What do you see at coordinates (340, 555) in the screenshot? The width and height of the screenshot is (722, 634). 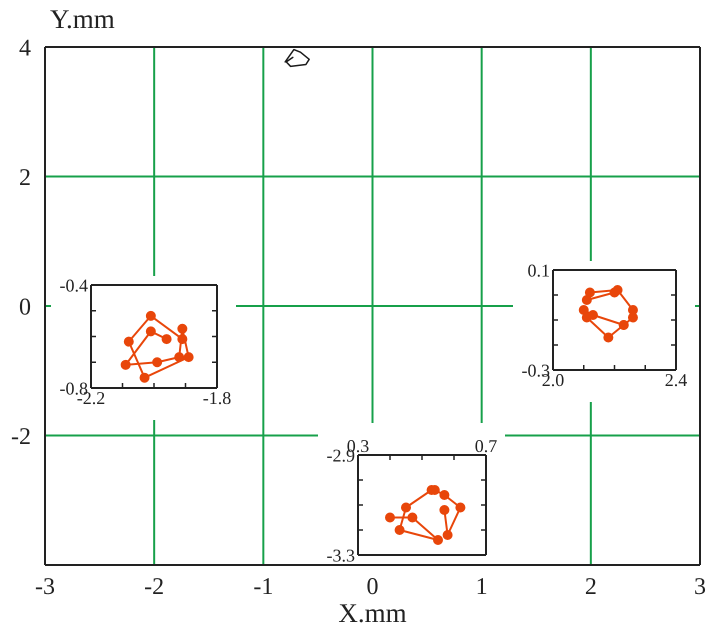 I see `y-tick-label: -3.3` at bounding box center [340, 555].